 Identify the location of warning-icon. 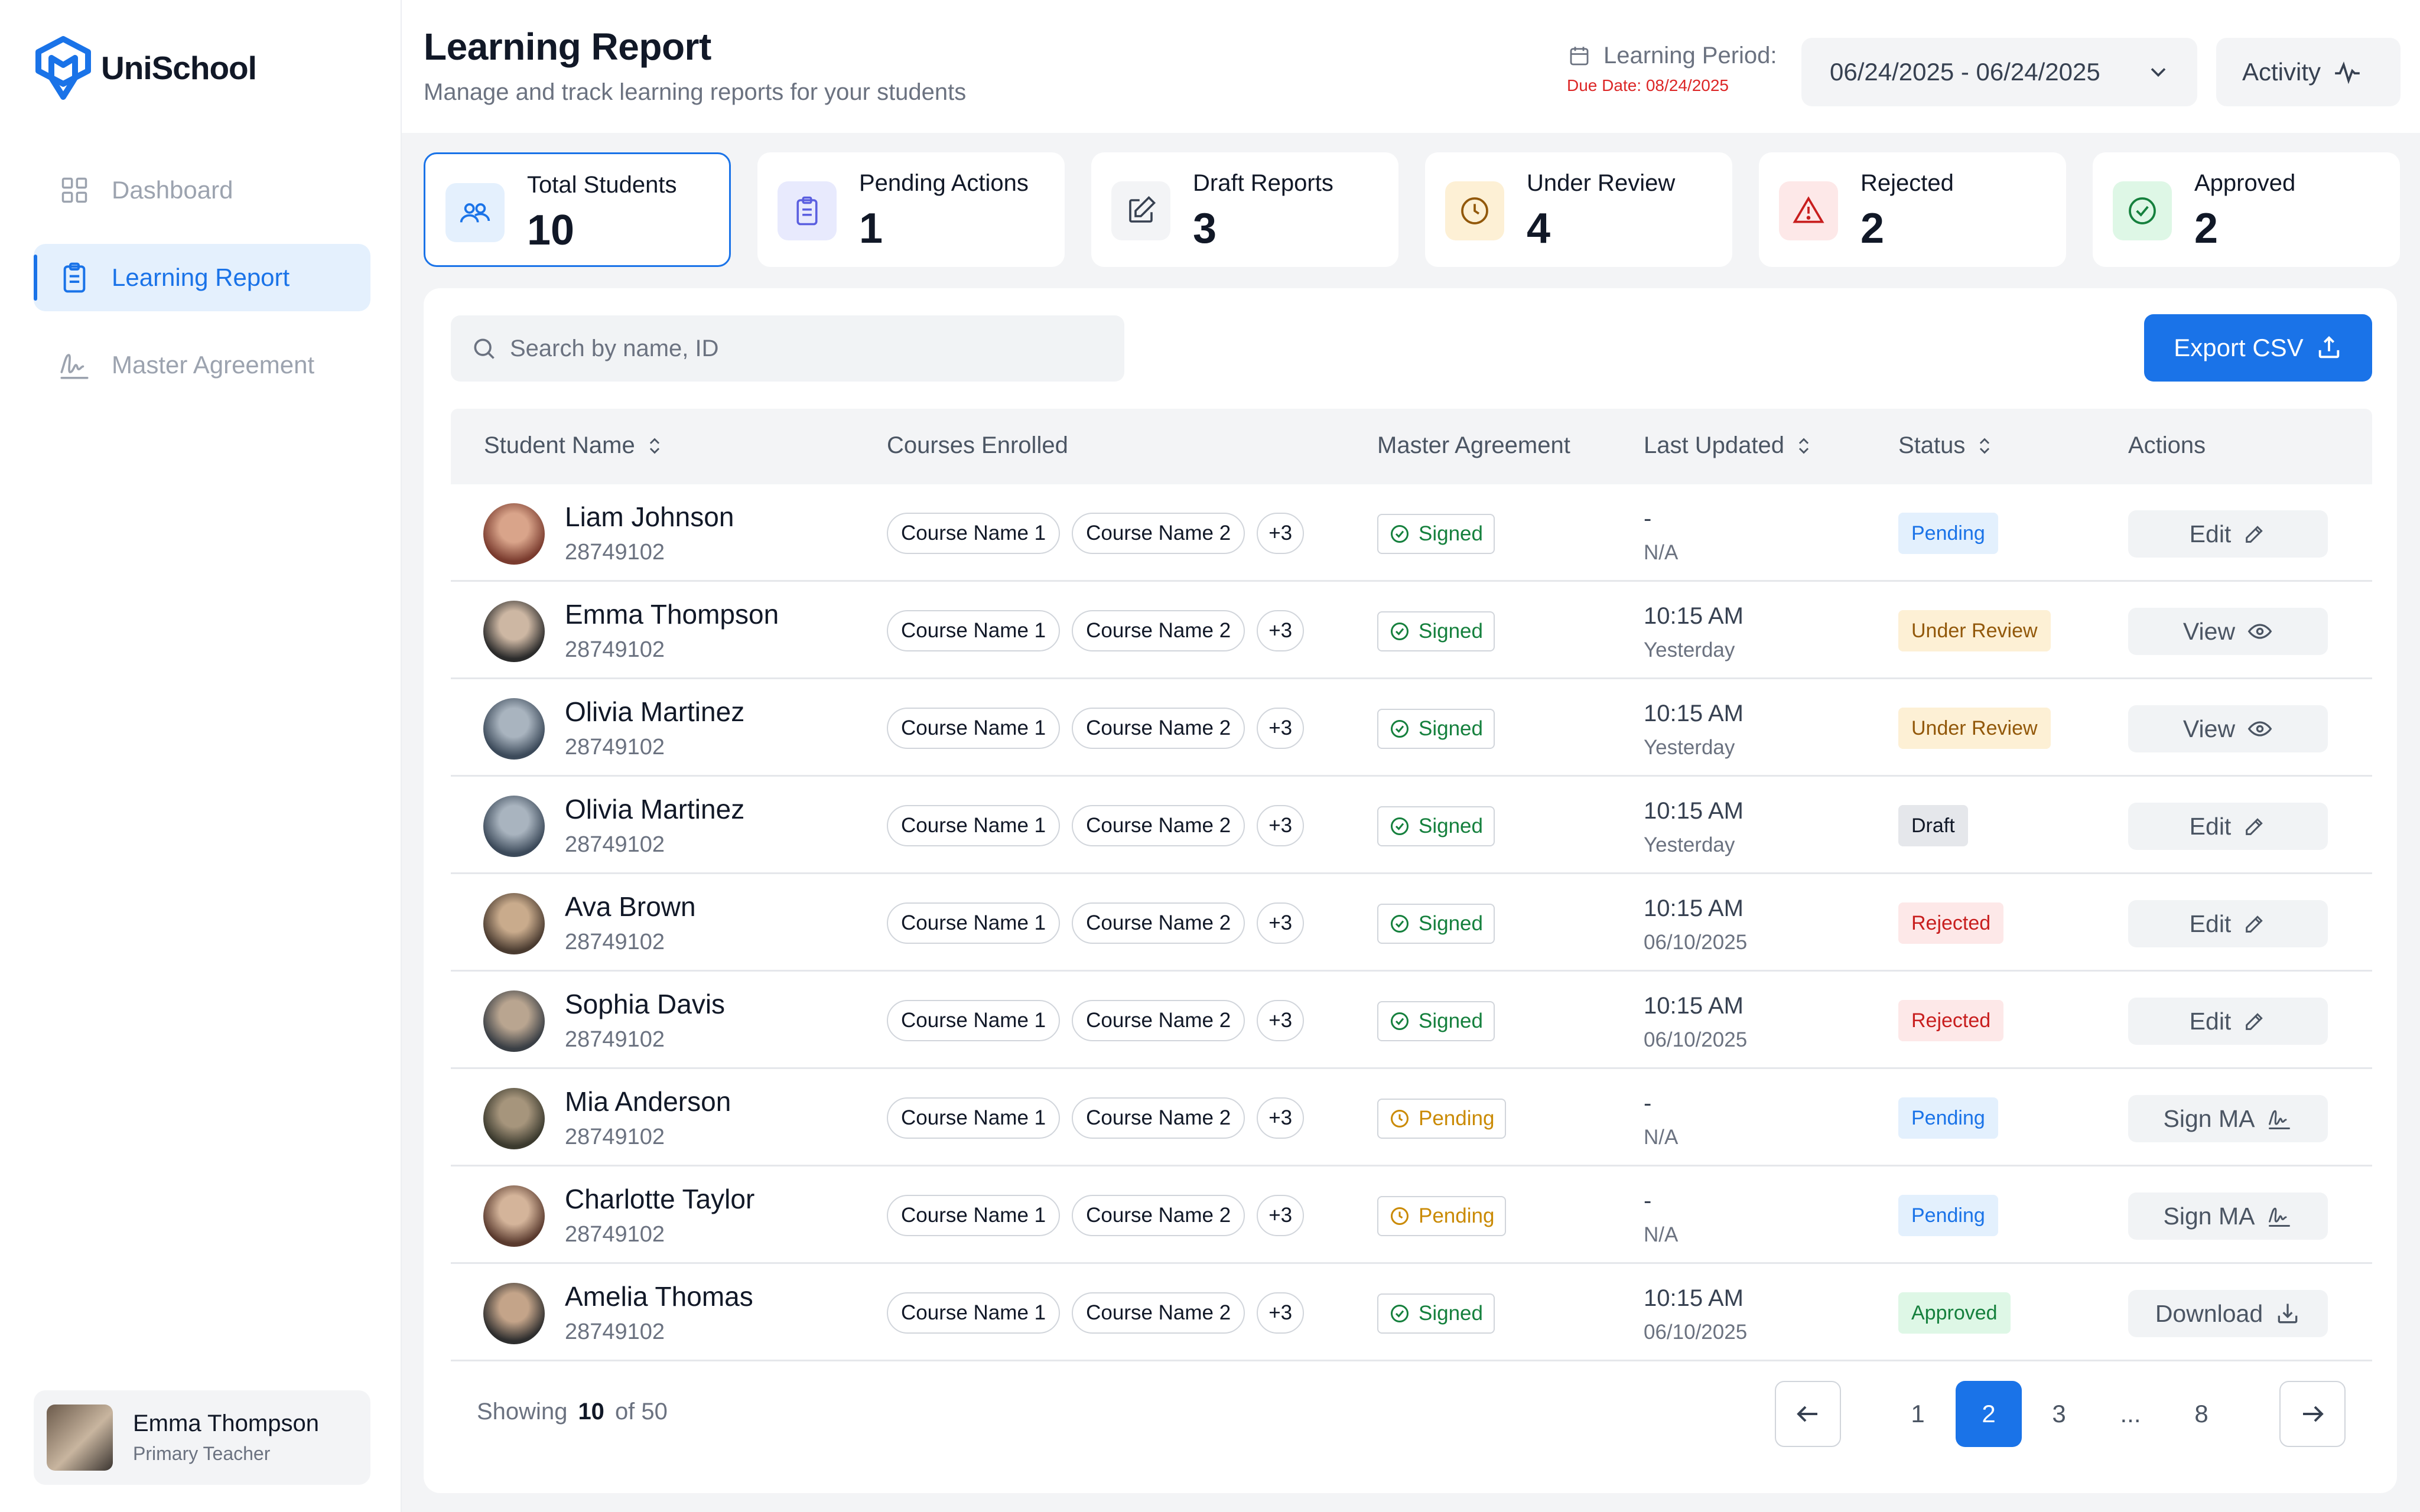
(1808, 210).